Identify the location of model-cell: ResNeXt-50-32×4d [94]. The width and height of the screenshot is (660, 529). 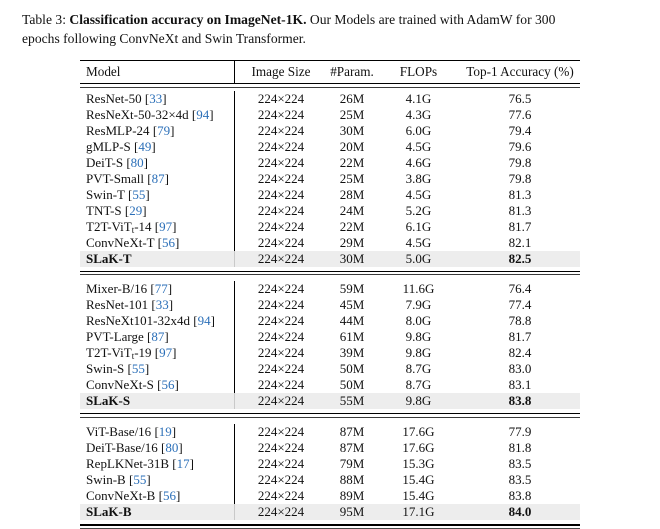
(157, 115).